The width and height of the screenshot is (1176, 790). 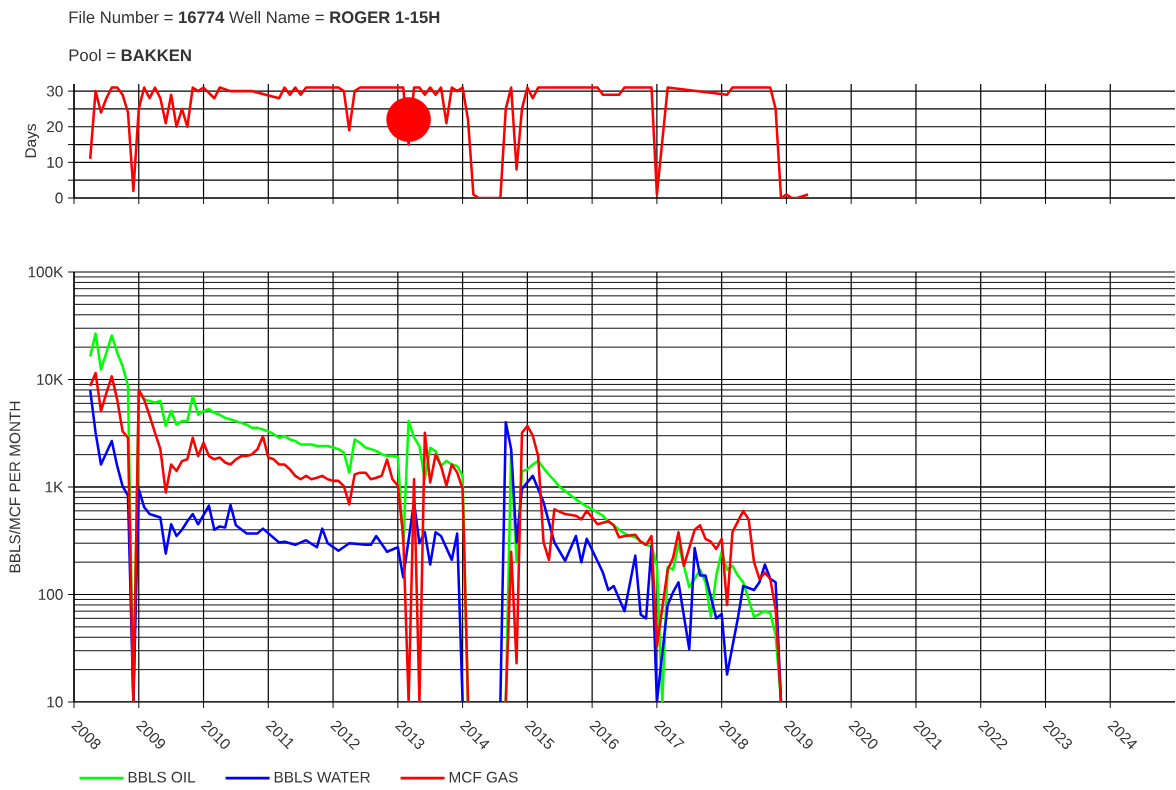 I want to click on y-tick-label: 100, so click(x=50, y=594).